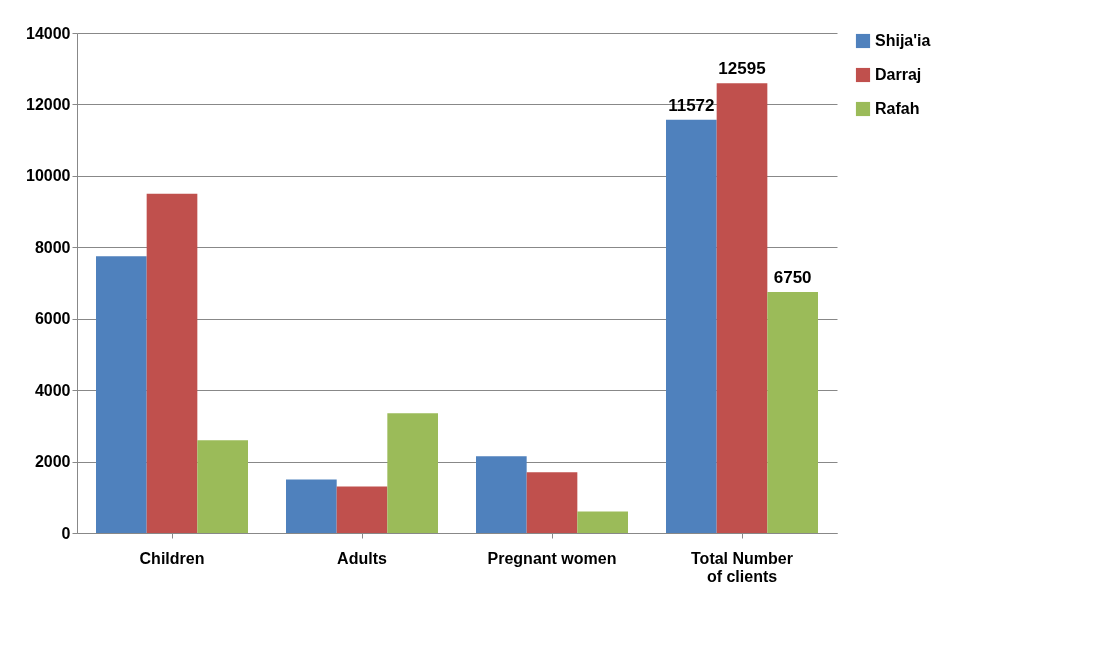  Describe the element at coordinates (48, 176) in the screenshot. I see `y-tick-label: 10000` at that location.